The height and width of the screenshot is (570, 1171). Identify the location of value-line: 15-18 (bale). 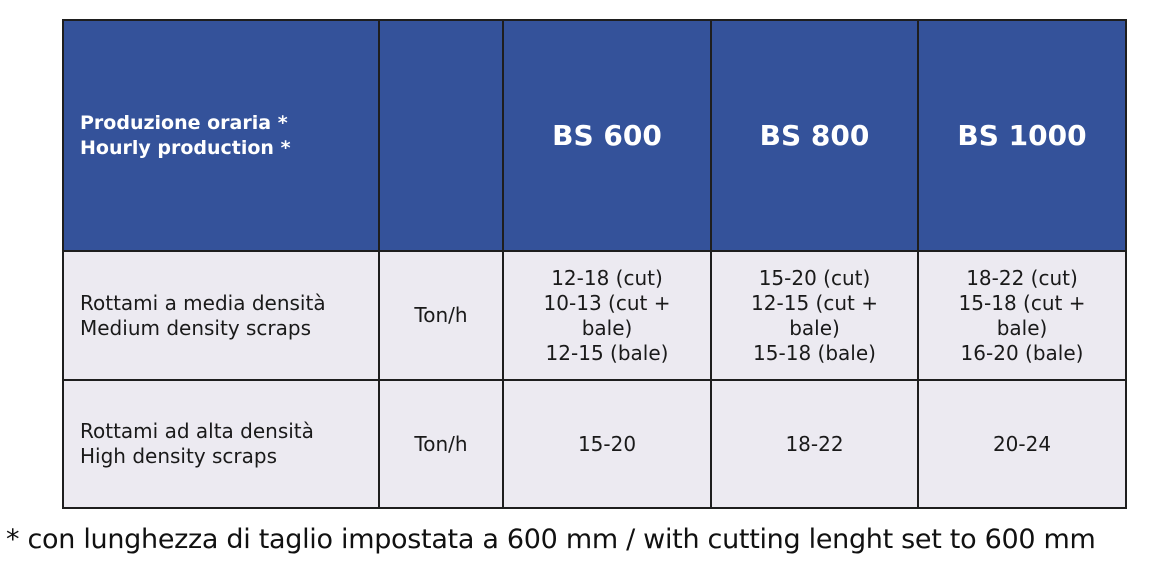
(814, 352).